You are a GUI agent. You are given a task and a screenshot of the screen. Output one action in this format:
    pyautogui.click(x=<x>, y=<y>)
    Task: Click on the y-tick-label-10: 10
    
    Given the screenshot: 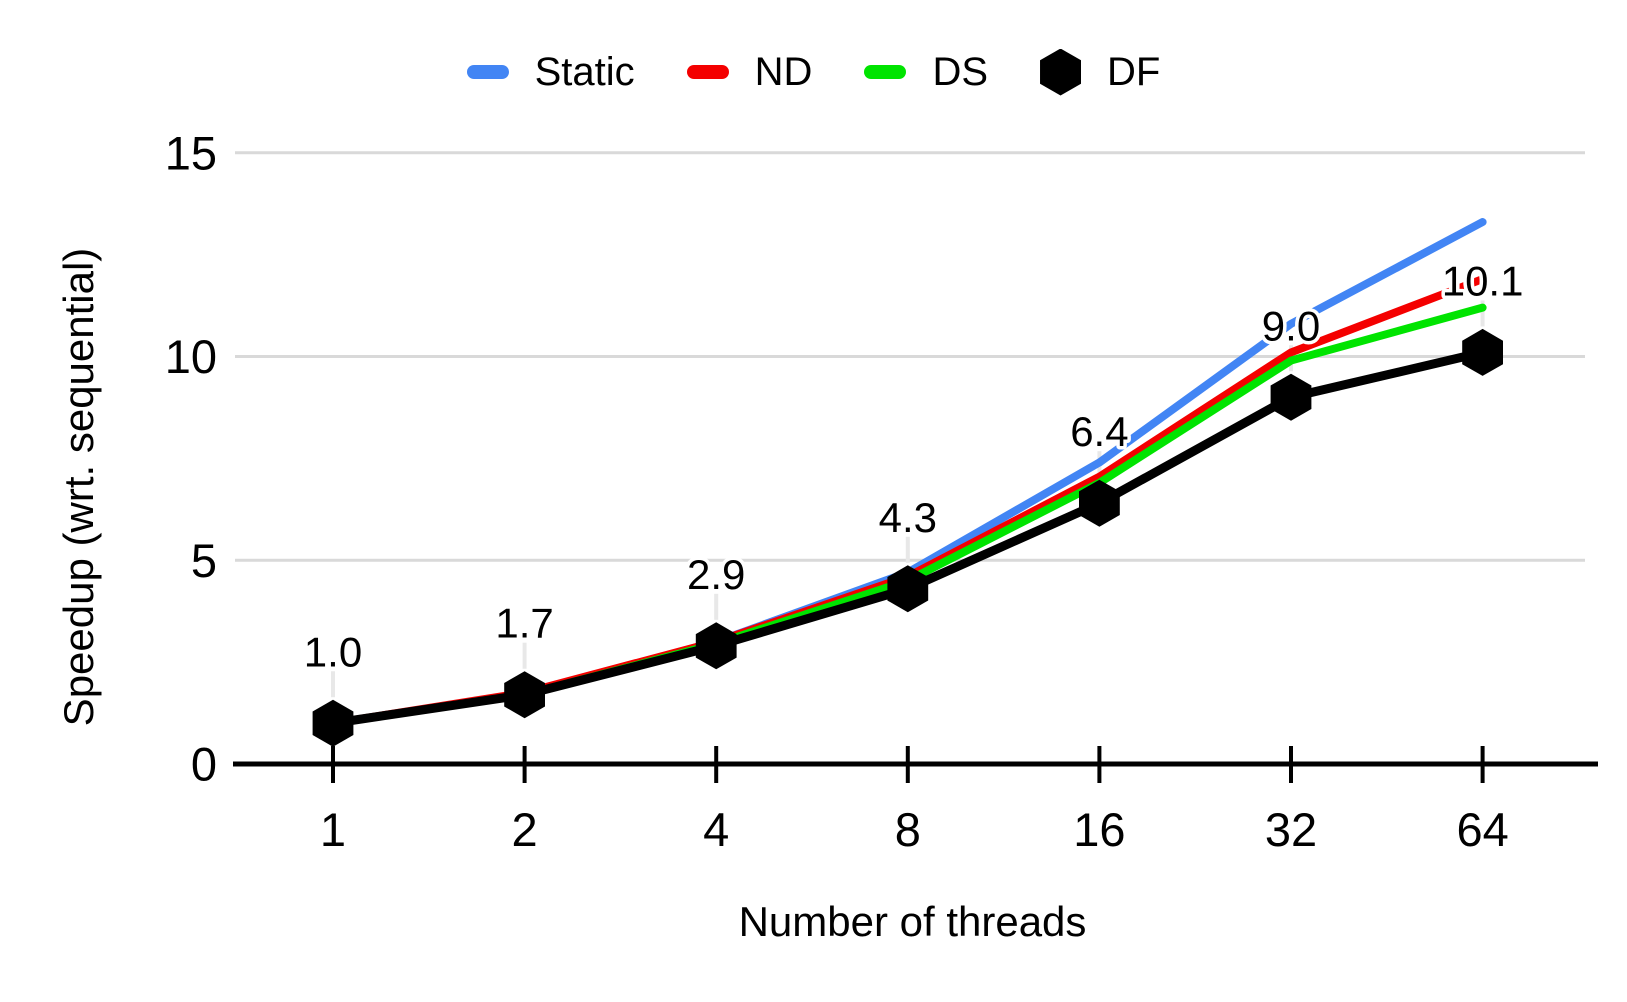 What is the action you would take?
    pyautogui.click(x=191, y=356)
    